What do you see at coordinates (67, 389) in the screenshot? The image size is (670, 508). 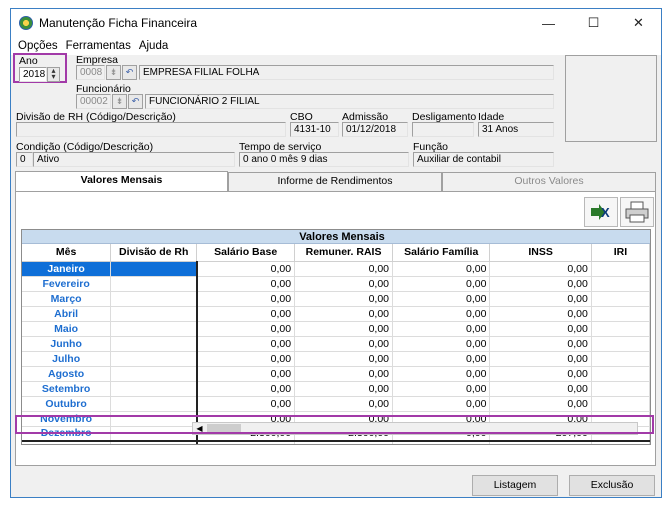 I see `month-cell: Setembro` at bounding box center [67, 389].